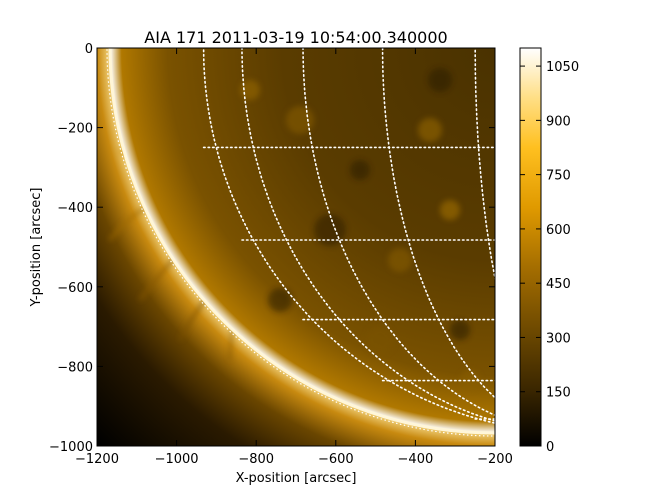  I want to click on colorbar-tick-label: 1050, so click(562, 67).